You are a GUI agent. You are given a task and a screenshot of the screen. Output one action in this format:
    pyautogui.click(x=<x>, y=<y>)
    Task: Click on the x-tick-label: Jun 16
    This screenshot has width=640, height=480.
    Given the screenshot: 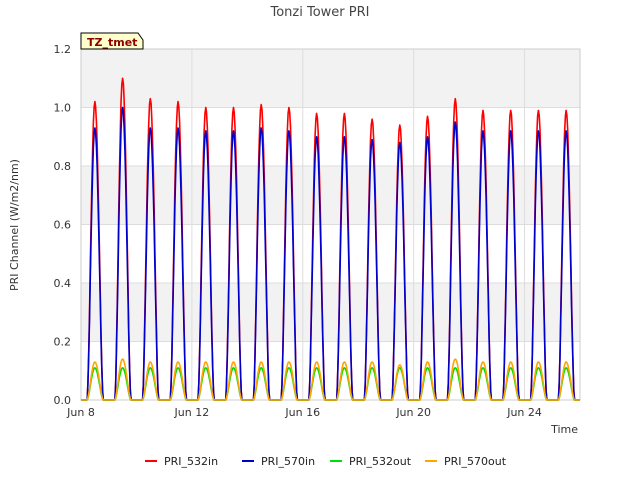 What is the action you would take?
    pyautogui.click(x=302, y=412)
    